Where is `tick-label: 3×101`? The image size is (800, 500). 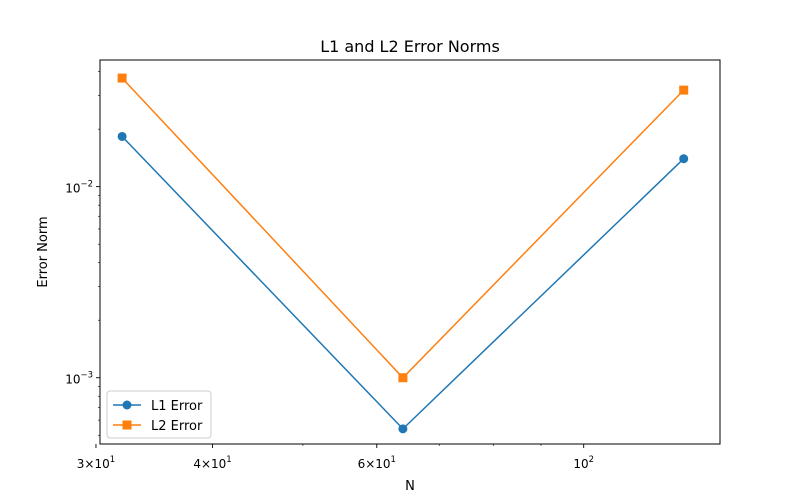 tick-label: 3×101 is located at coordinates (96, 463).